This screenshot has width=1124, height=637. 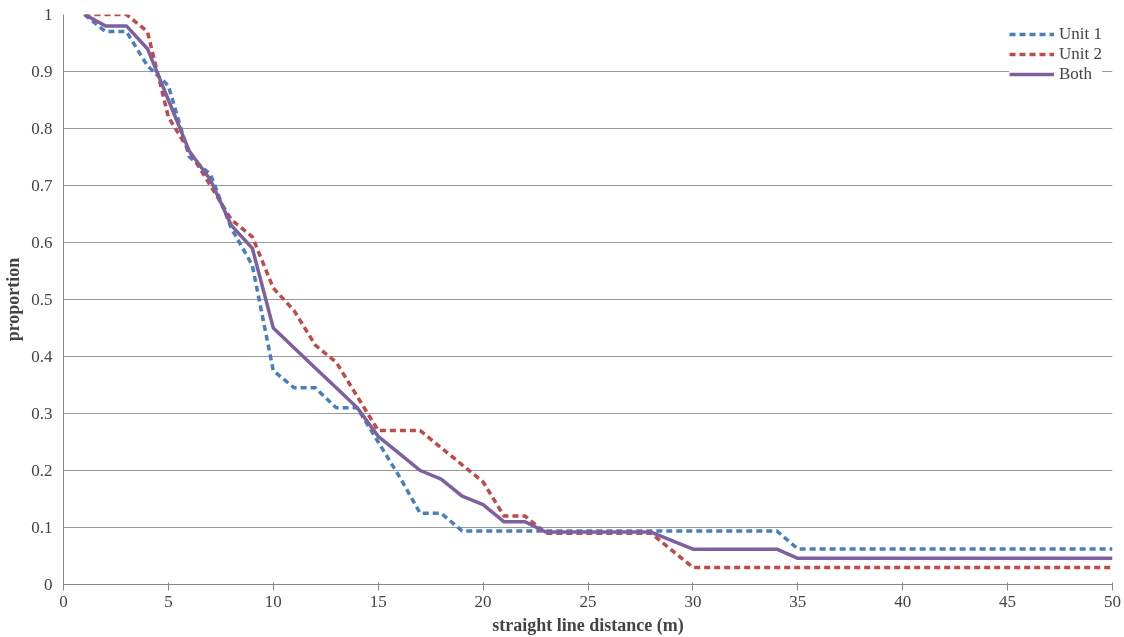 I want to click on x-axis-title: straight line distance (m), so click(x=588, y=625).